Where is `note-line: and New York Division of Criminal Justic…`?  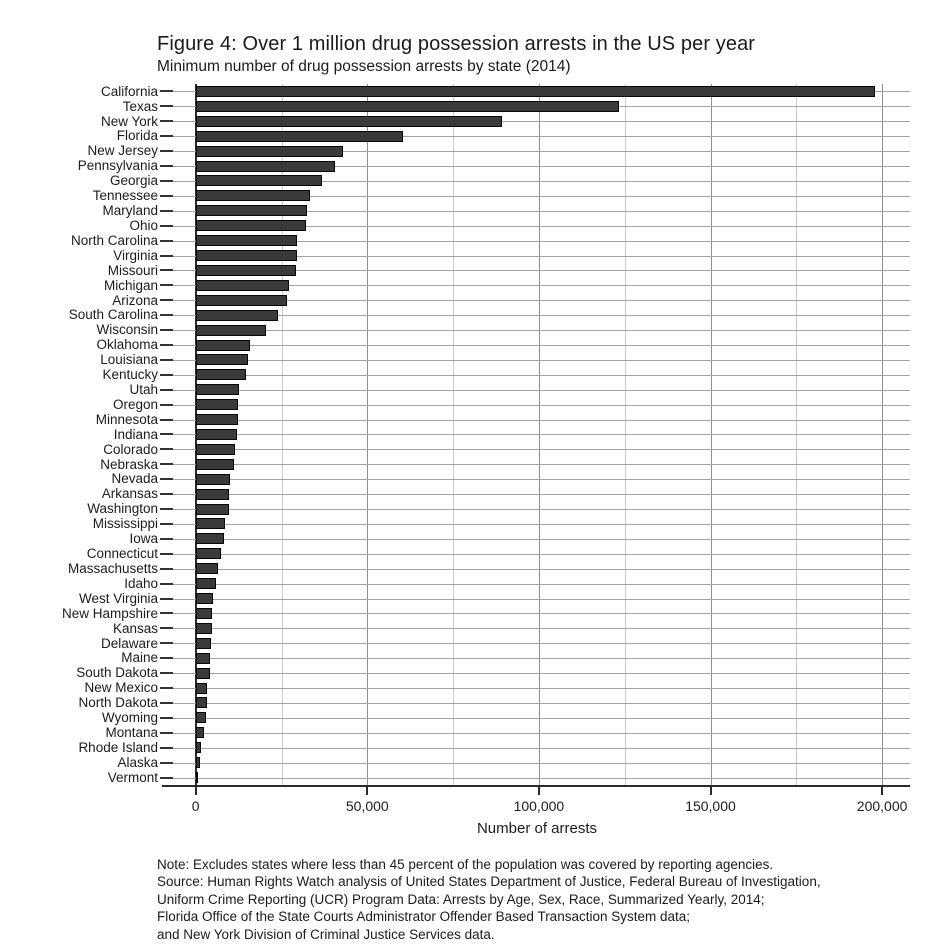
note-line: and New York Division of Criminal Justic… is located at coordinates (326, 934).